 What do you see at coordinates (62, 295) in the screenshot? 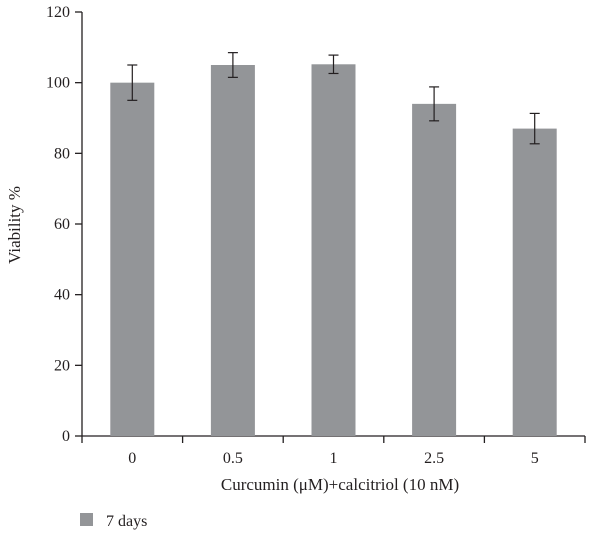
I see `y-tick-label: 40` at bounding box center [62, 295].